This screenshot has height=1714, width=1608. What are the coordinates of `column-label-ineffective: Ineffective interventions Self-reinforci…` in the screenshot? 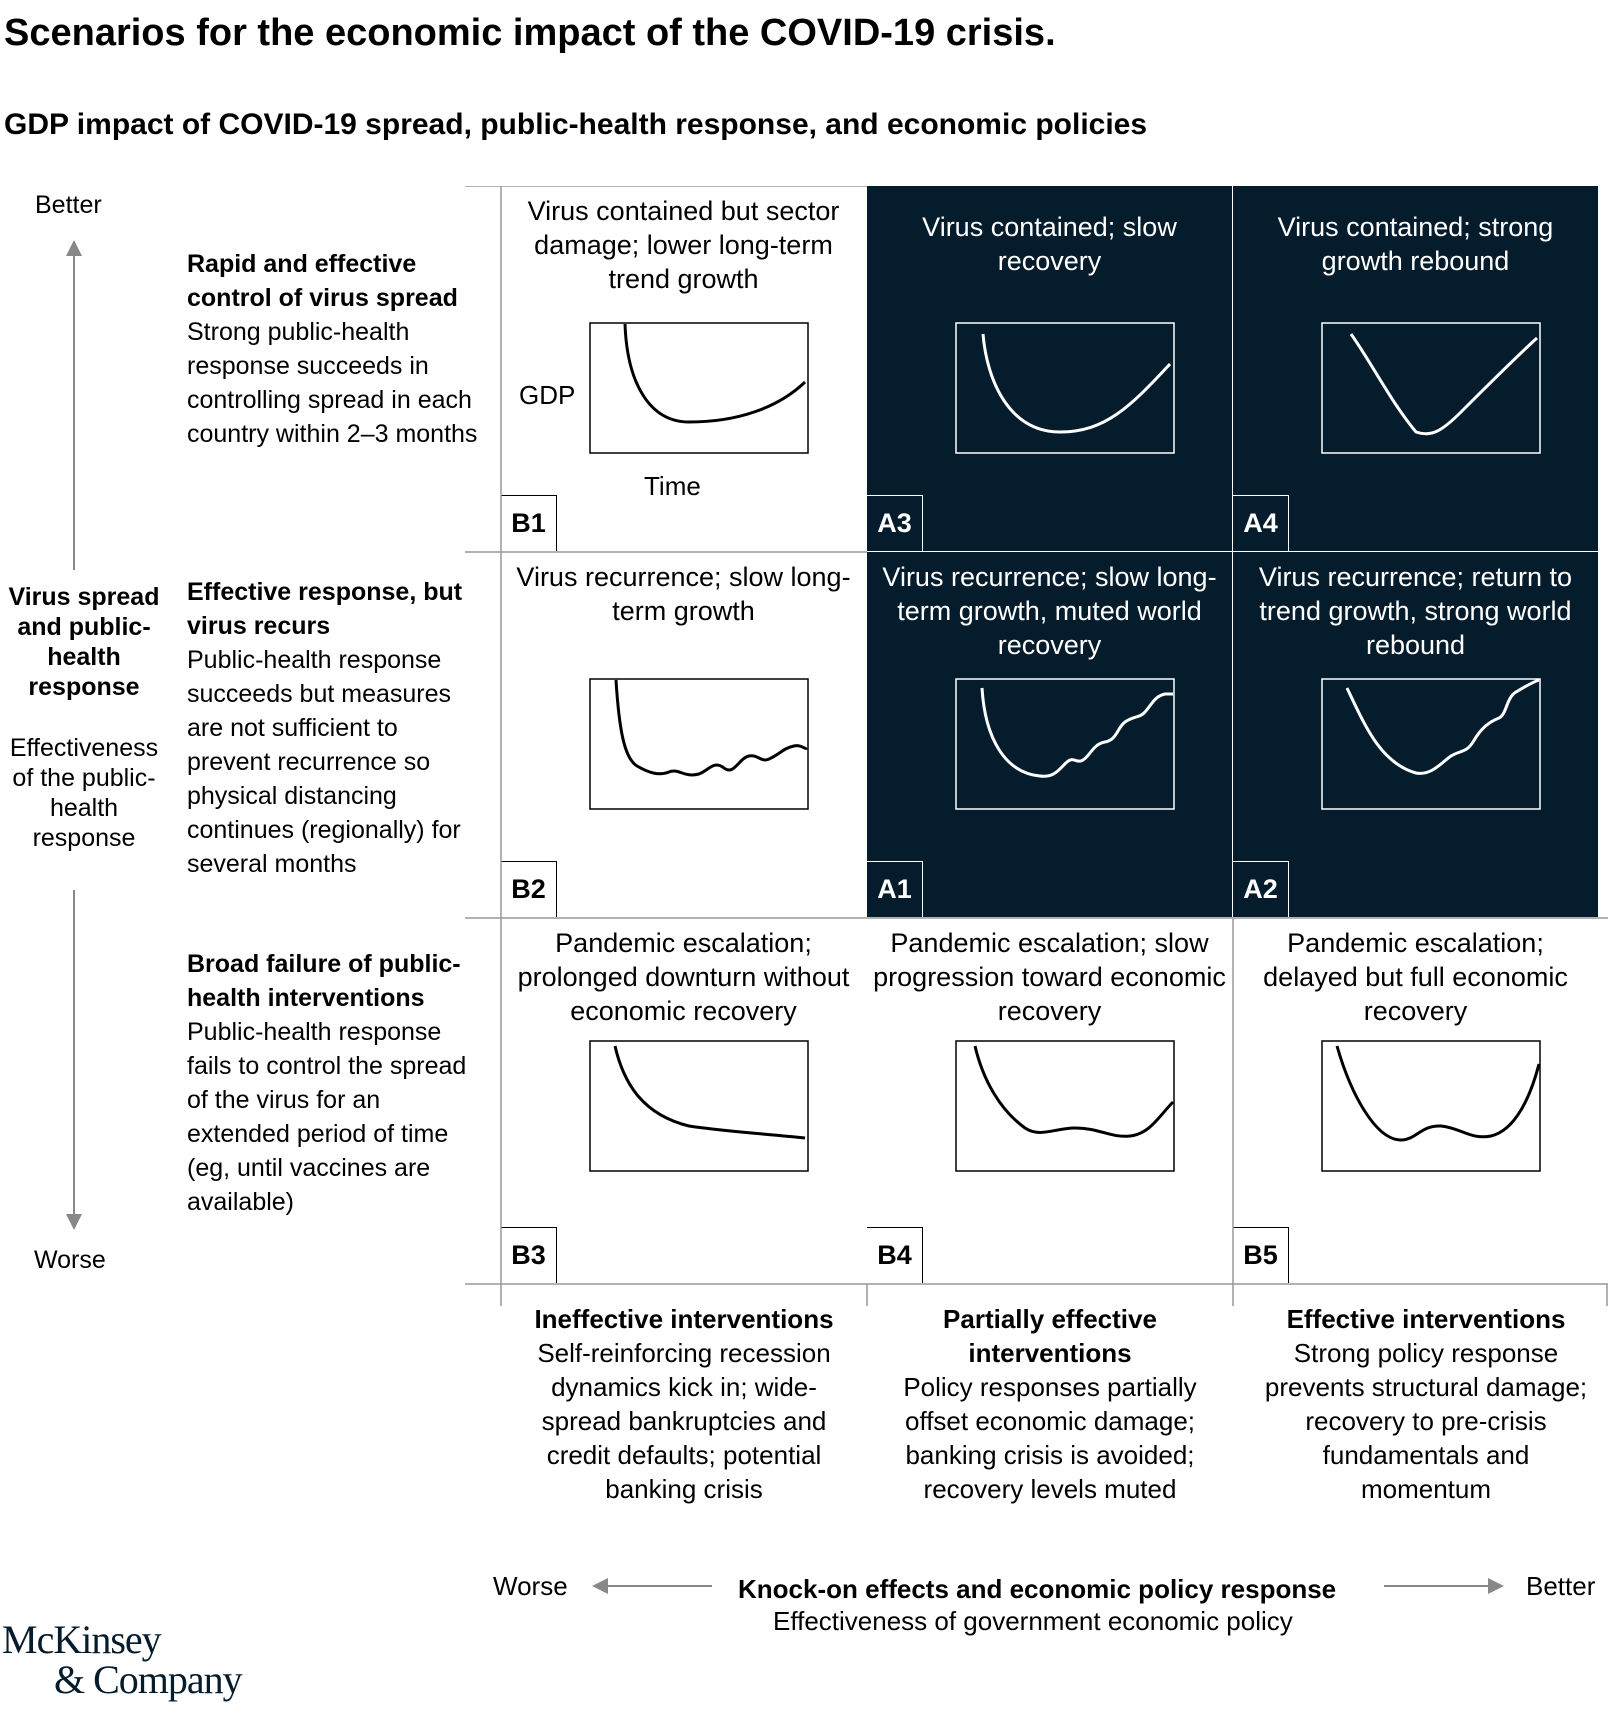 It's located at (684, 1404).